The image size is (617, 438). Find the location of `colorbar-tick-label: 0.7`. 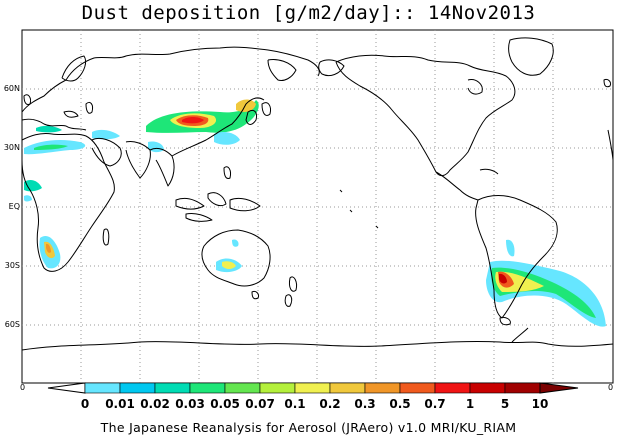

colorbar-tick-label: 0.7 is located at coordinates (435, 404).